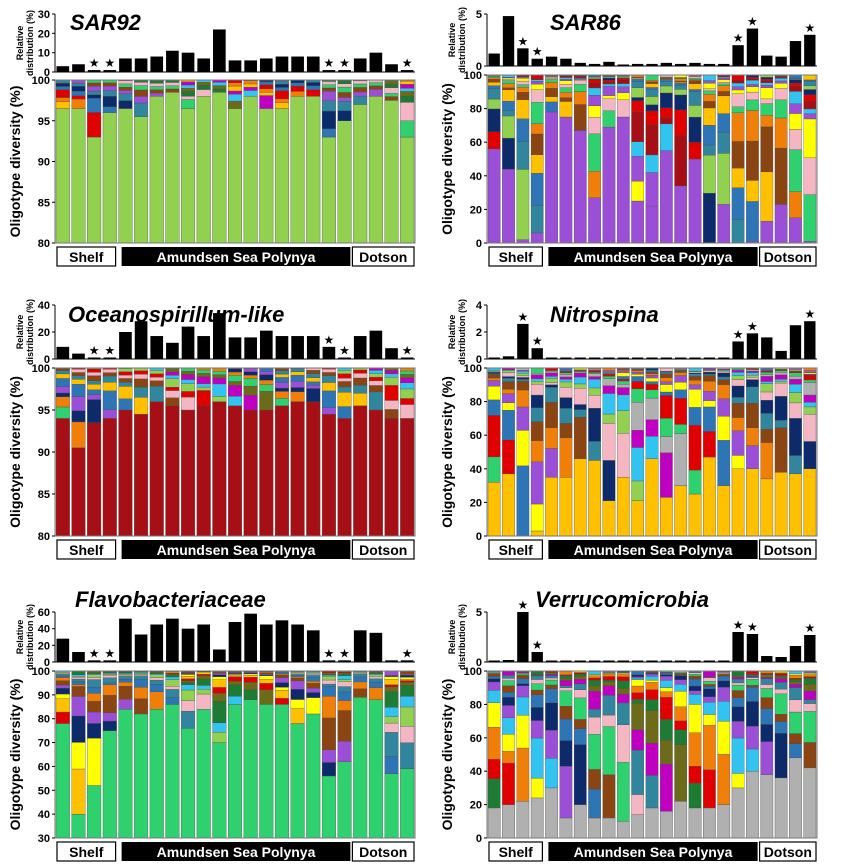  Describe the element at coordinates (462, 332) in the screenshot. I see `bar-y-label-line2: distribution (%)` at that location.